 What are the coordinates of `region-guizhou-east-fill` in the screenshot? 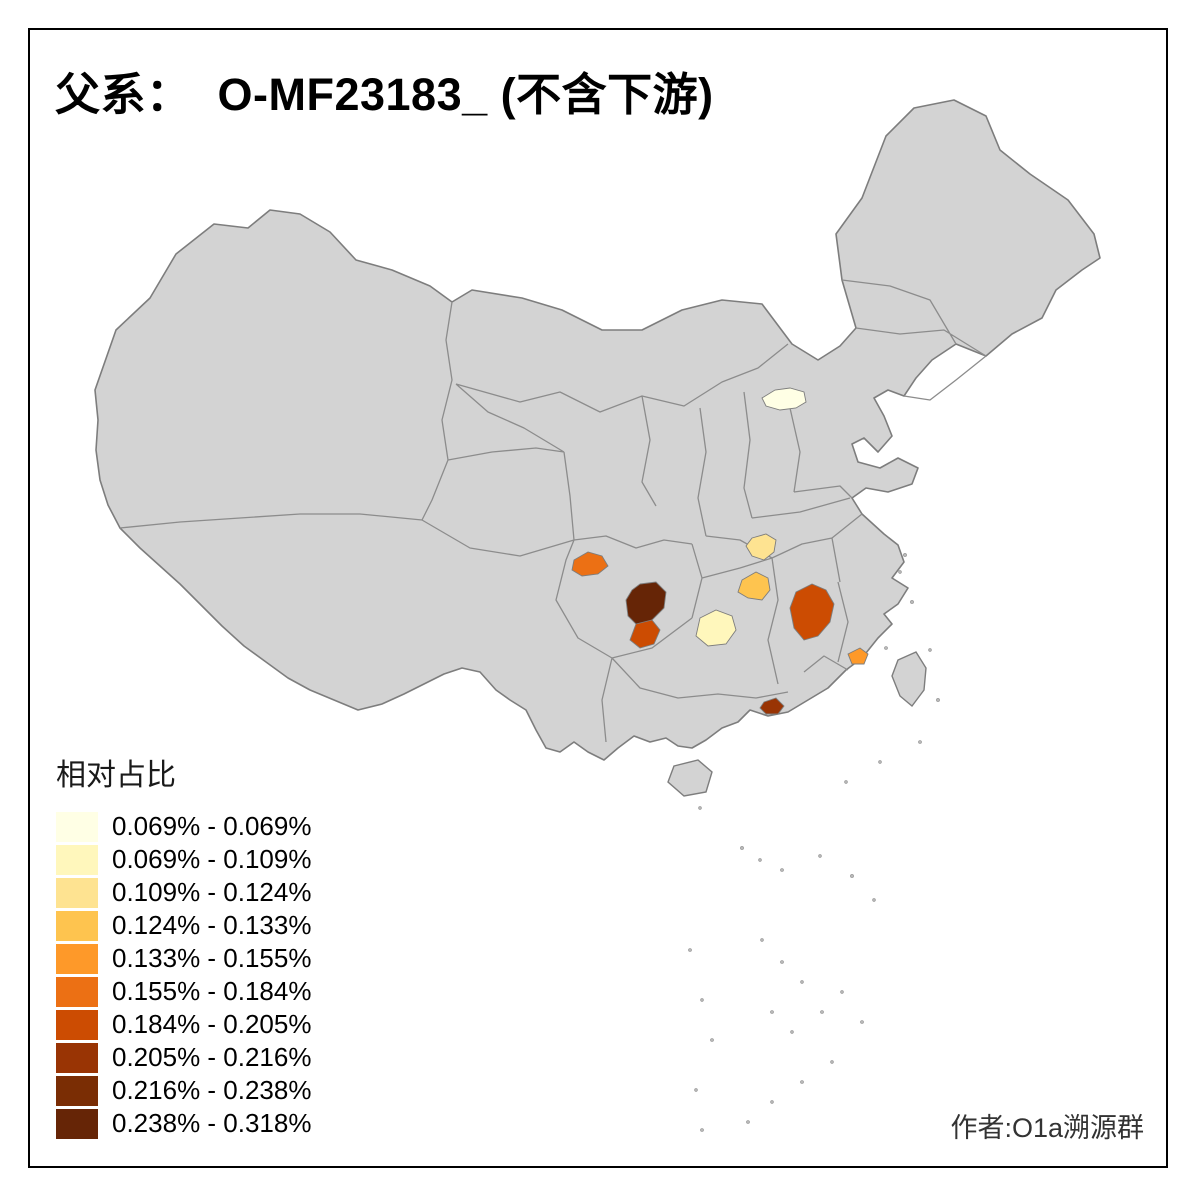 It's located at (716, 628).